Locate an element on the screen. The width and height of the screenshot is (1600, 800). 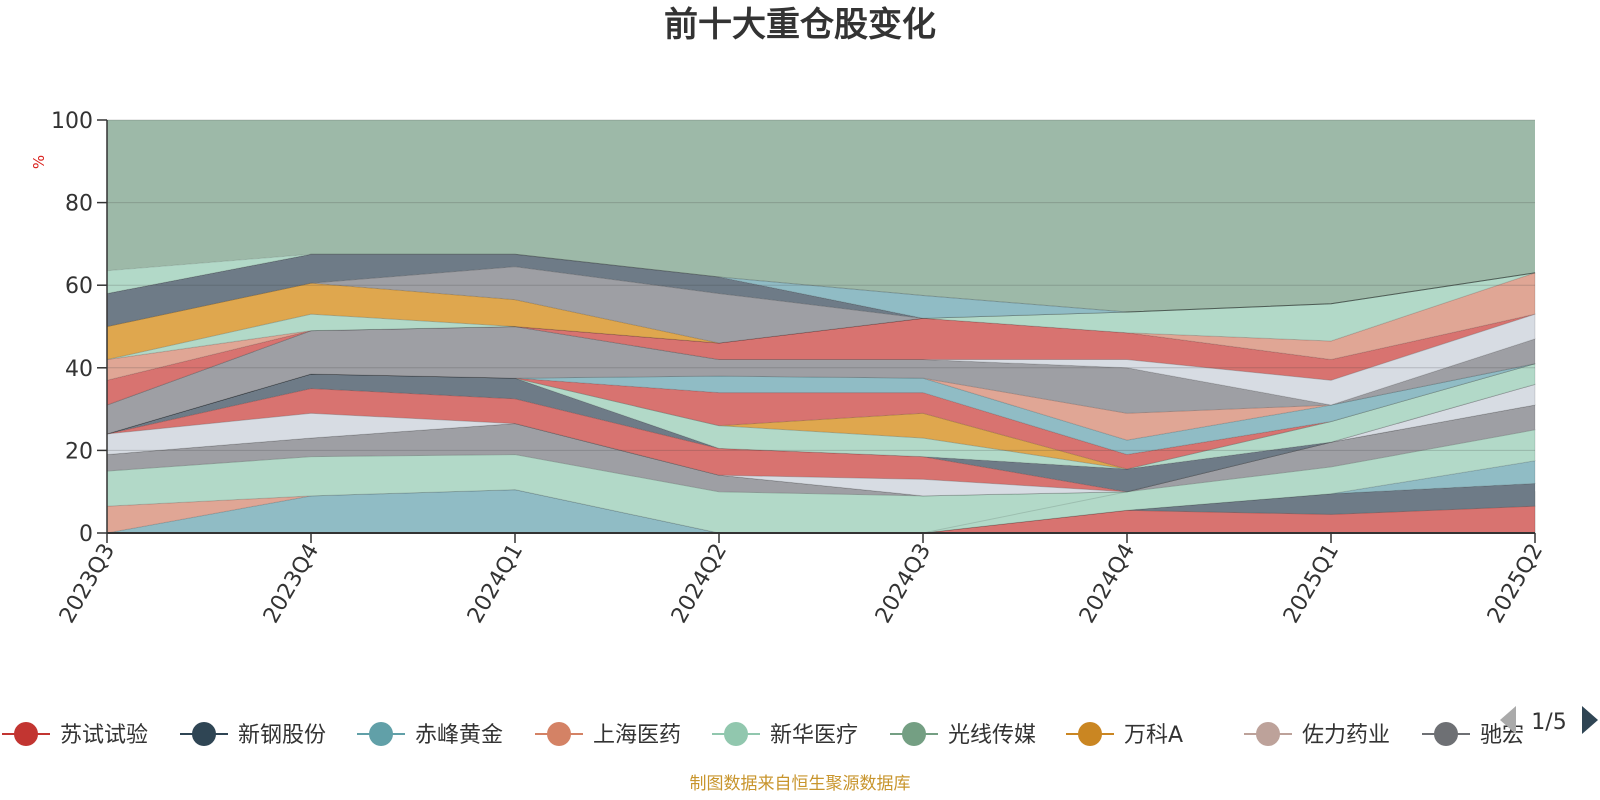
y-axis: 0 20 40 60 80 100 is located at coordinates (79, 328).